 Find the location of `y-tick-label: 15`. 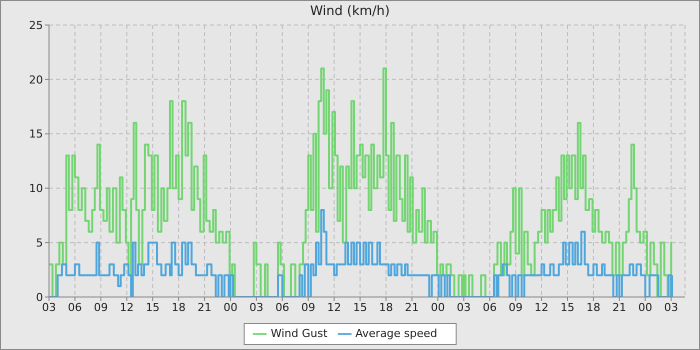

y-tick-label: 15 is located at coordinates (36, 134).